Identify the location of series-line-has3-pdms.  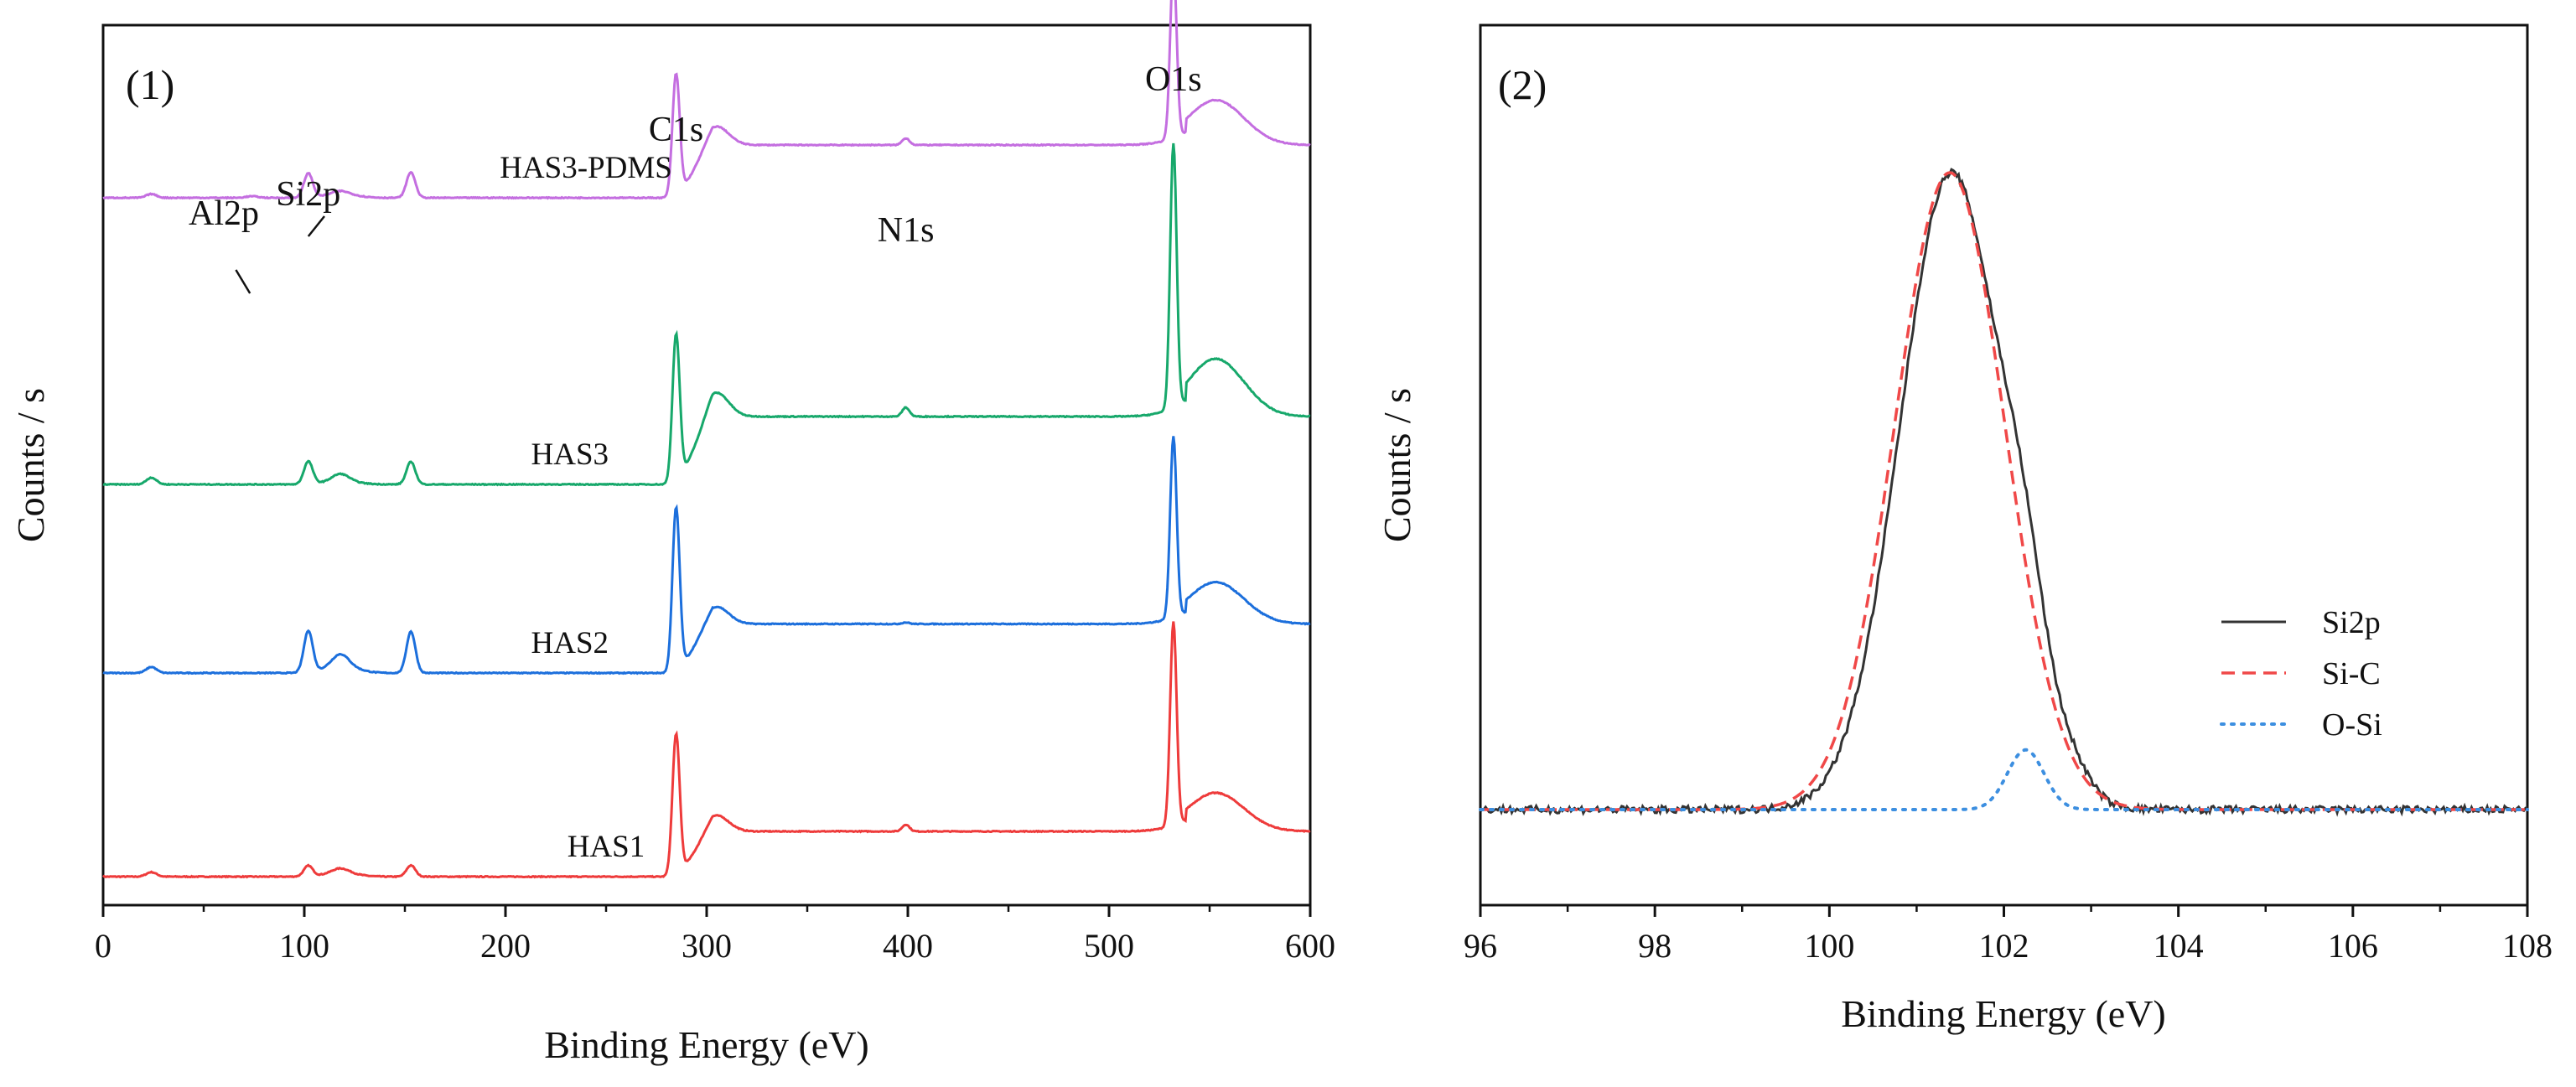
(706, 100).